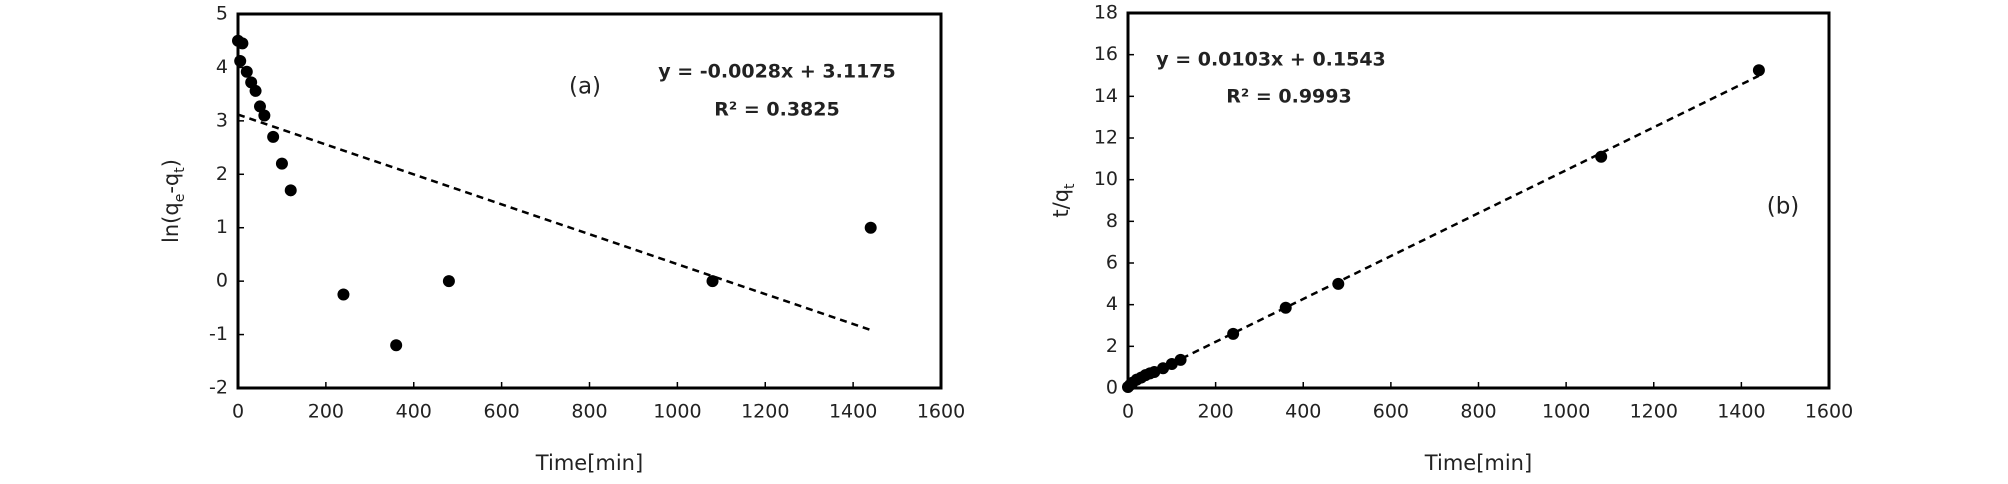 This screenshot has height=484, width=2008. What do you see at coordinates (218, 388) in the screenshot?
I see `y-tick-label: -2` at bounding box center [218, 388].